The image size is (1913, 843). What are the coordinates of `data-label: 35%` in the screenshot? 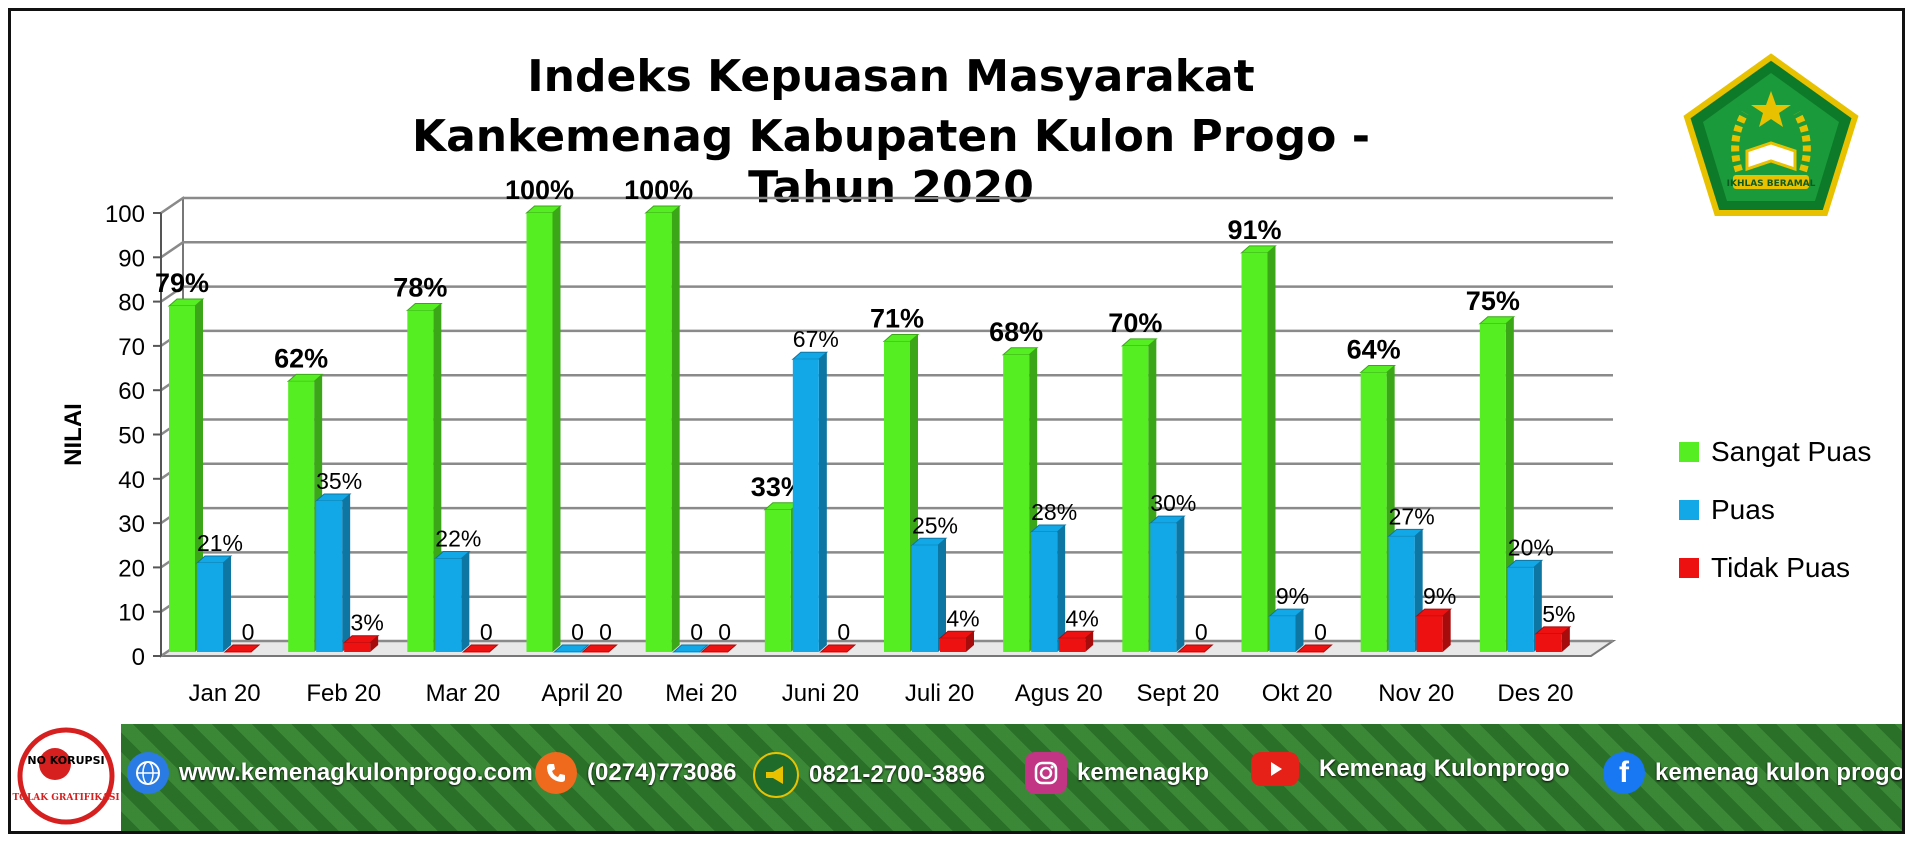 It's located at (339, 481).